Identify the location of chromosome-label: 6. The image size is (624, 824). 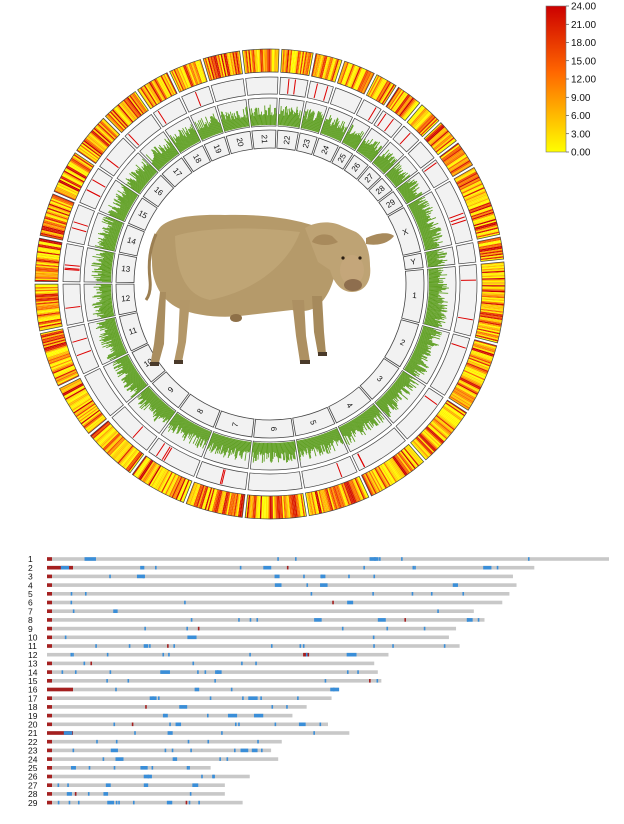
(273, 429).